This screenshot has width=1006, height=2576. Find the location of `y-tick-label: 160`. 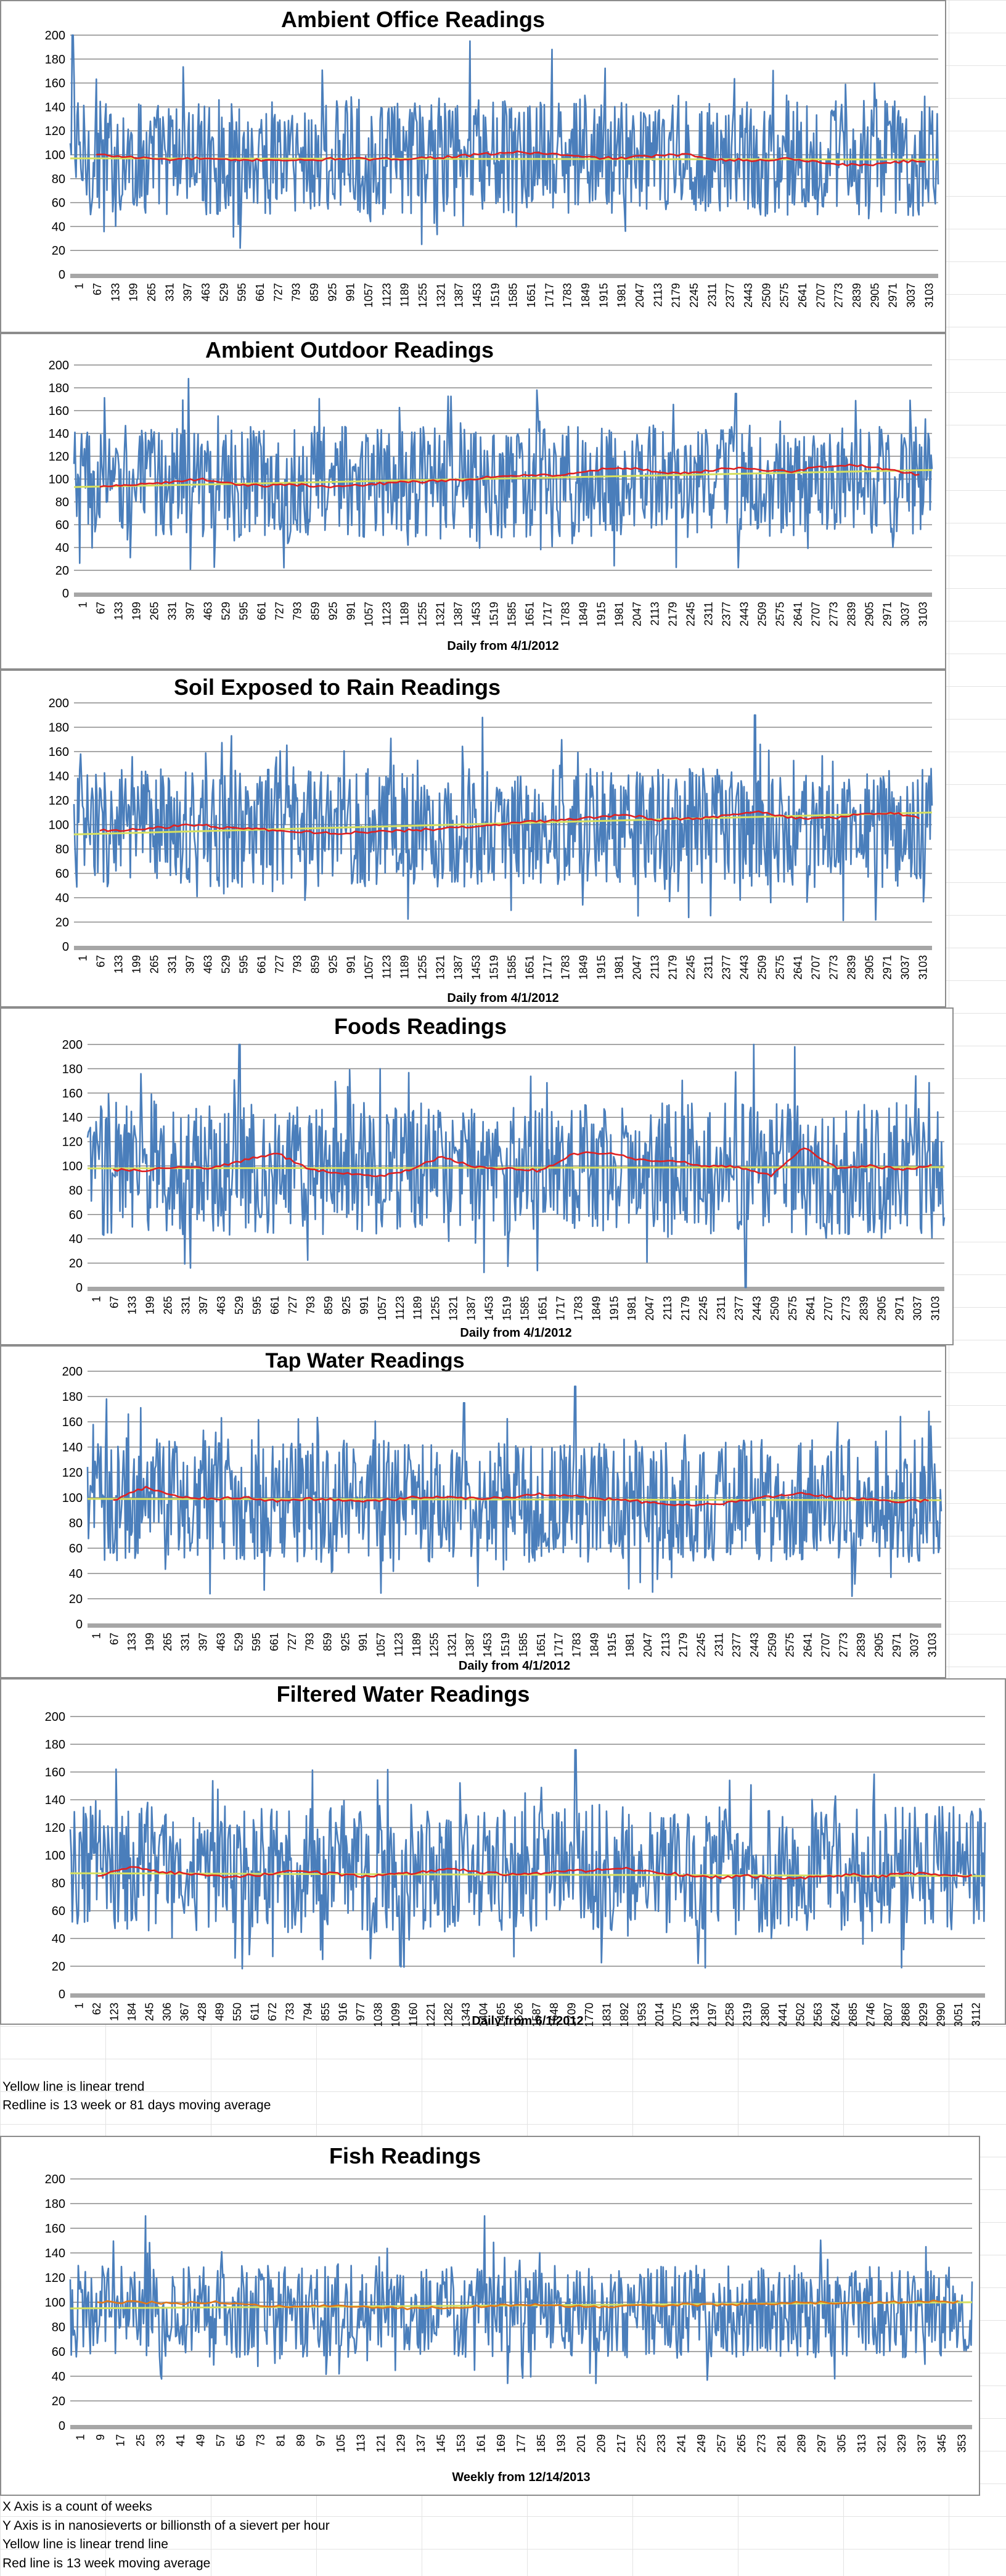

y-tick-label: 160 is located at coordinates (55, 84).